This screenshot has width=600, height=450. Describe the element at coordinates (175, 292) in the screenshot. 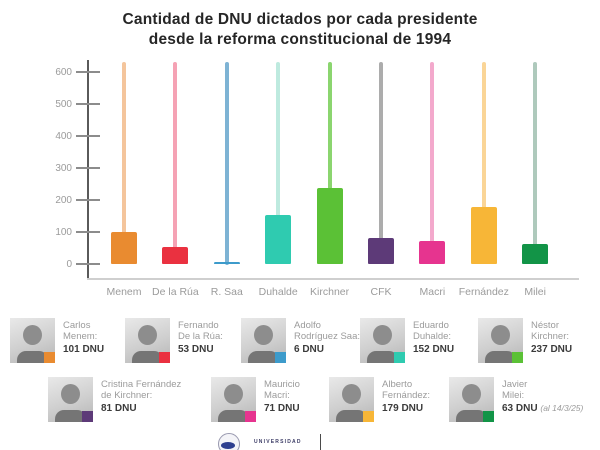

I see `x-label-De la Rúa: De la Rúa` at that location.